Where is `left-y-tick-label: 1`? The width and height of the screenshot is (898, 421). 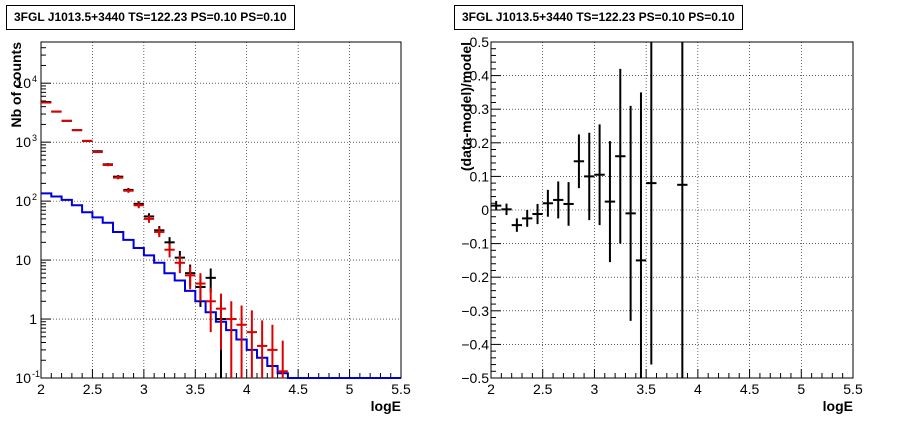
left-y-tick-label: 1 is located at coordinates (33, 319).